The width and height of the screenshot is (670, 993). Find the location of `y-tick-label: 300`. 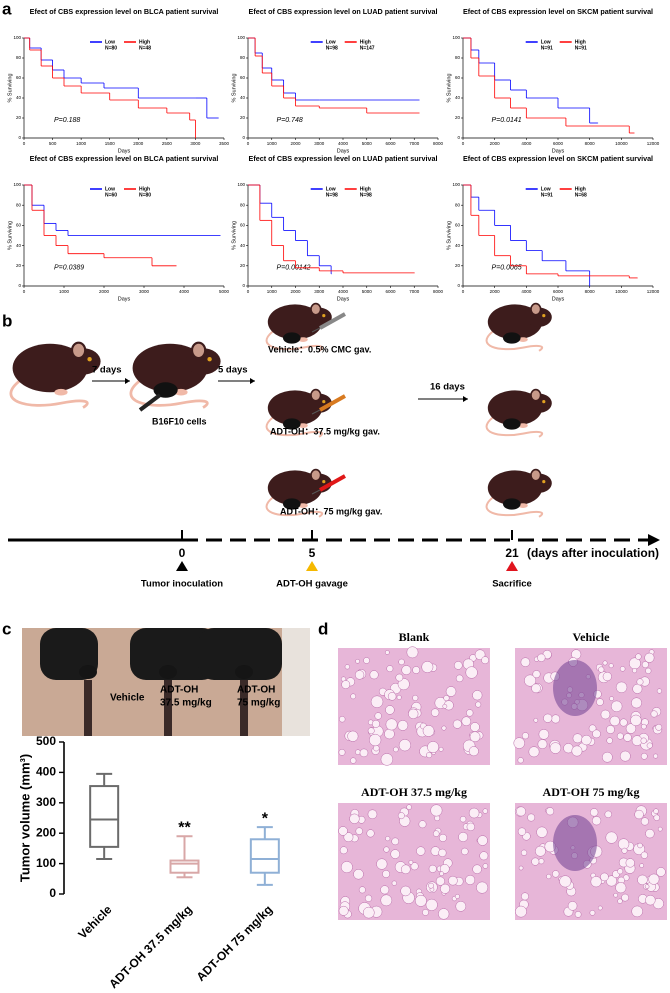

y-tick-label: 300 is located at coordinates (46, 802).